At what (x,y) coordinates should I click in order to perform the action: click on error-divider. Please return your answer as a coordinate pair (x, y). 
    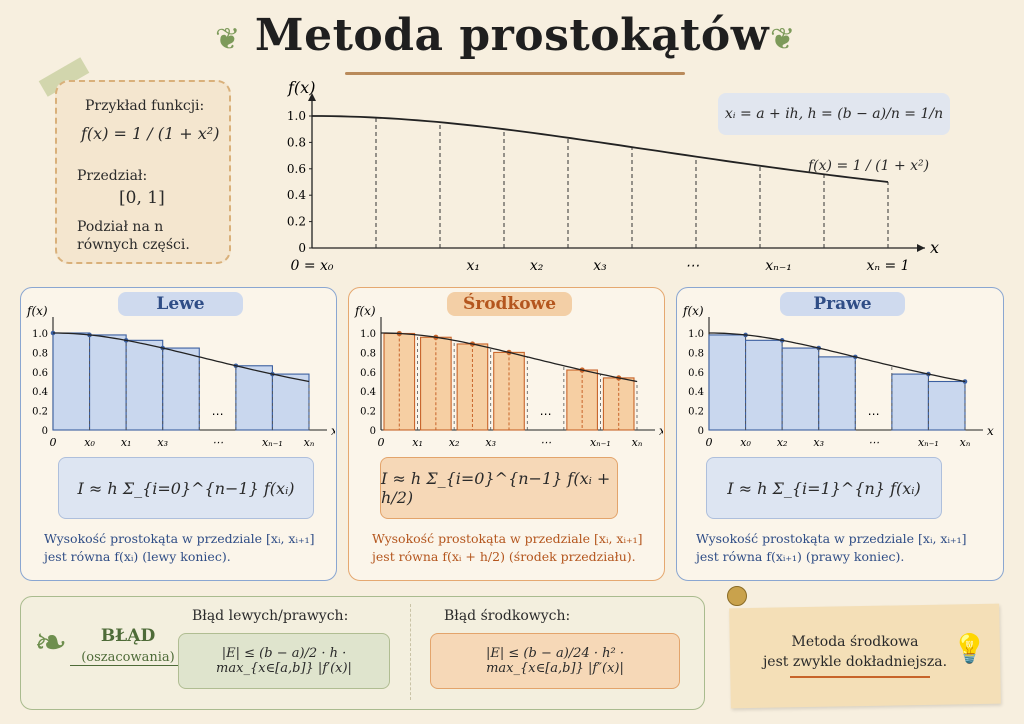
    Looking at the image, I should click on (410, 652).